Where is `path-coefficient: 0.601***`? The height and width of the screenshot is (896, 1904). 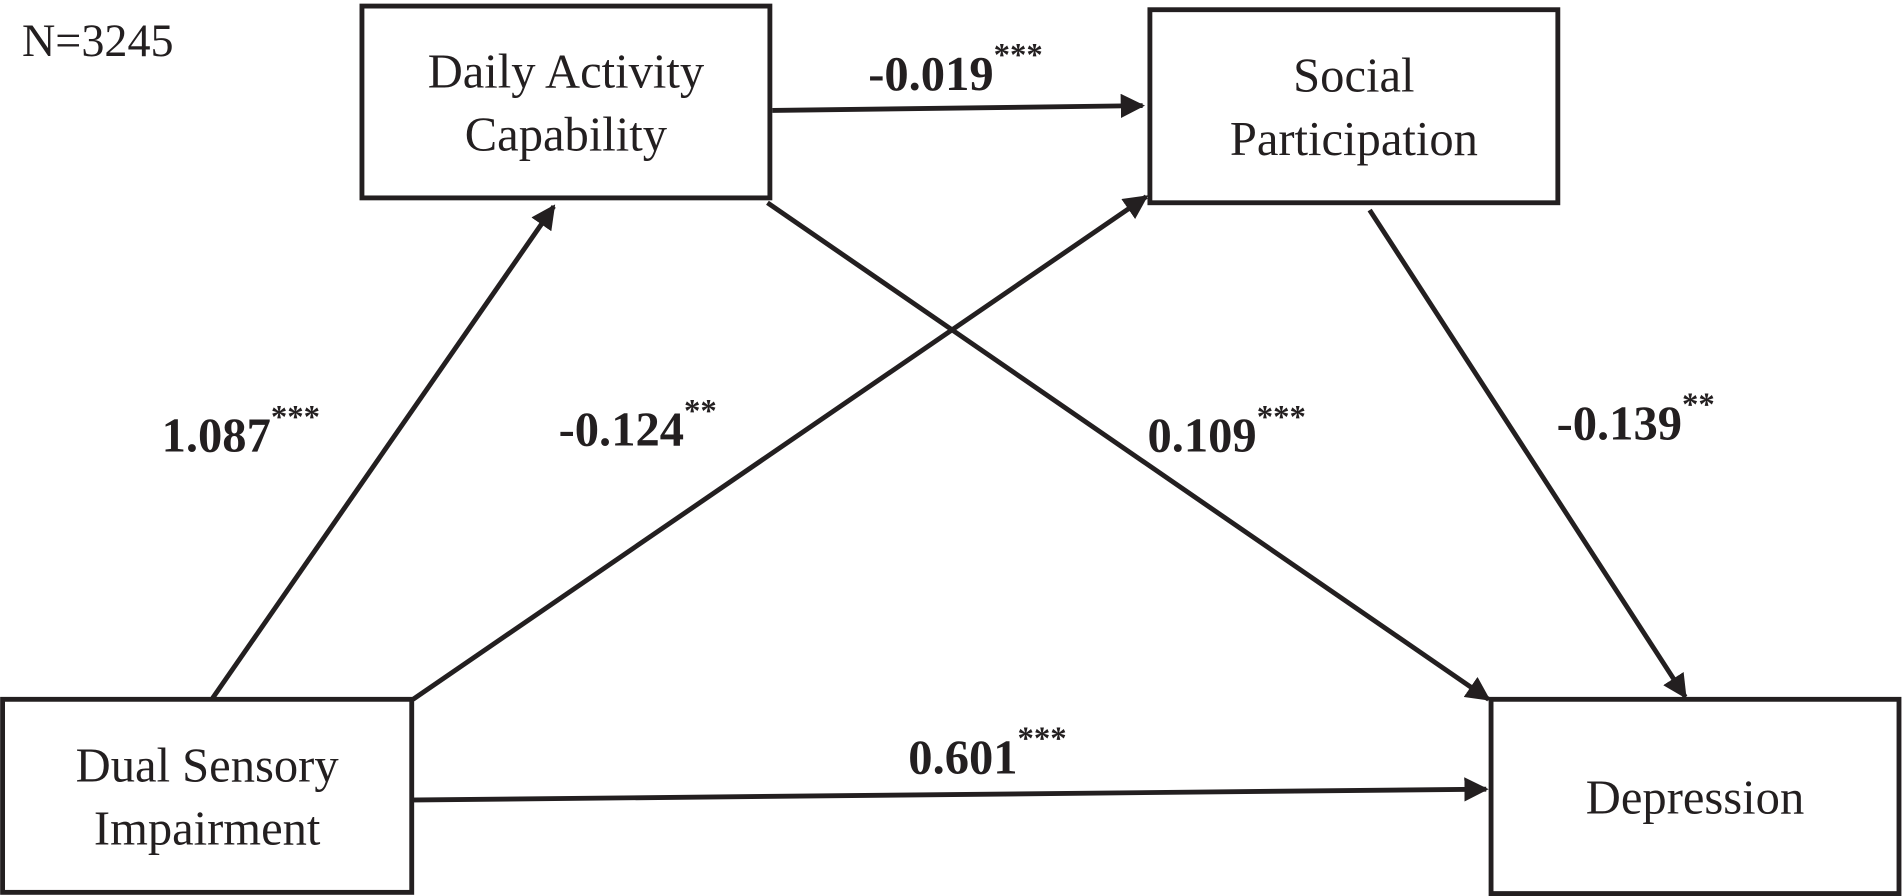 path-coefficient: 0.601*** is located at coordinates (987, 752).